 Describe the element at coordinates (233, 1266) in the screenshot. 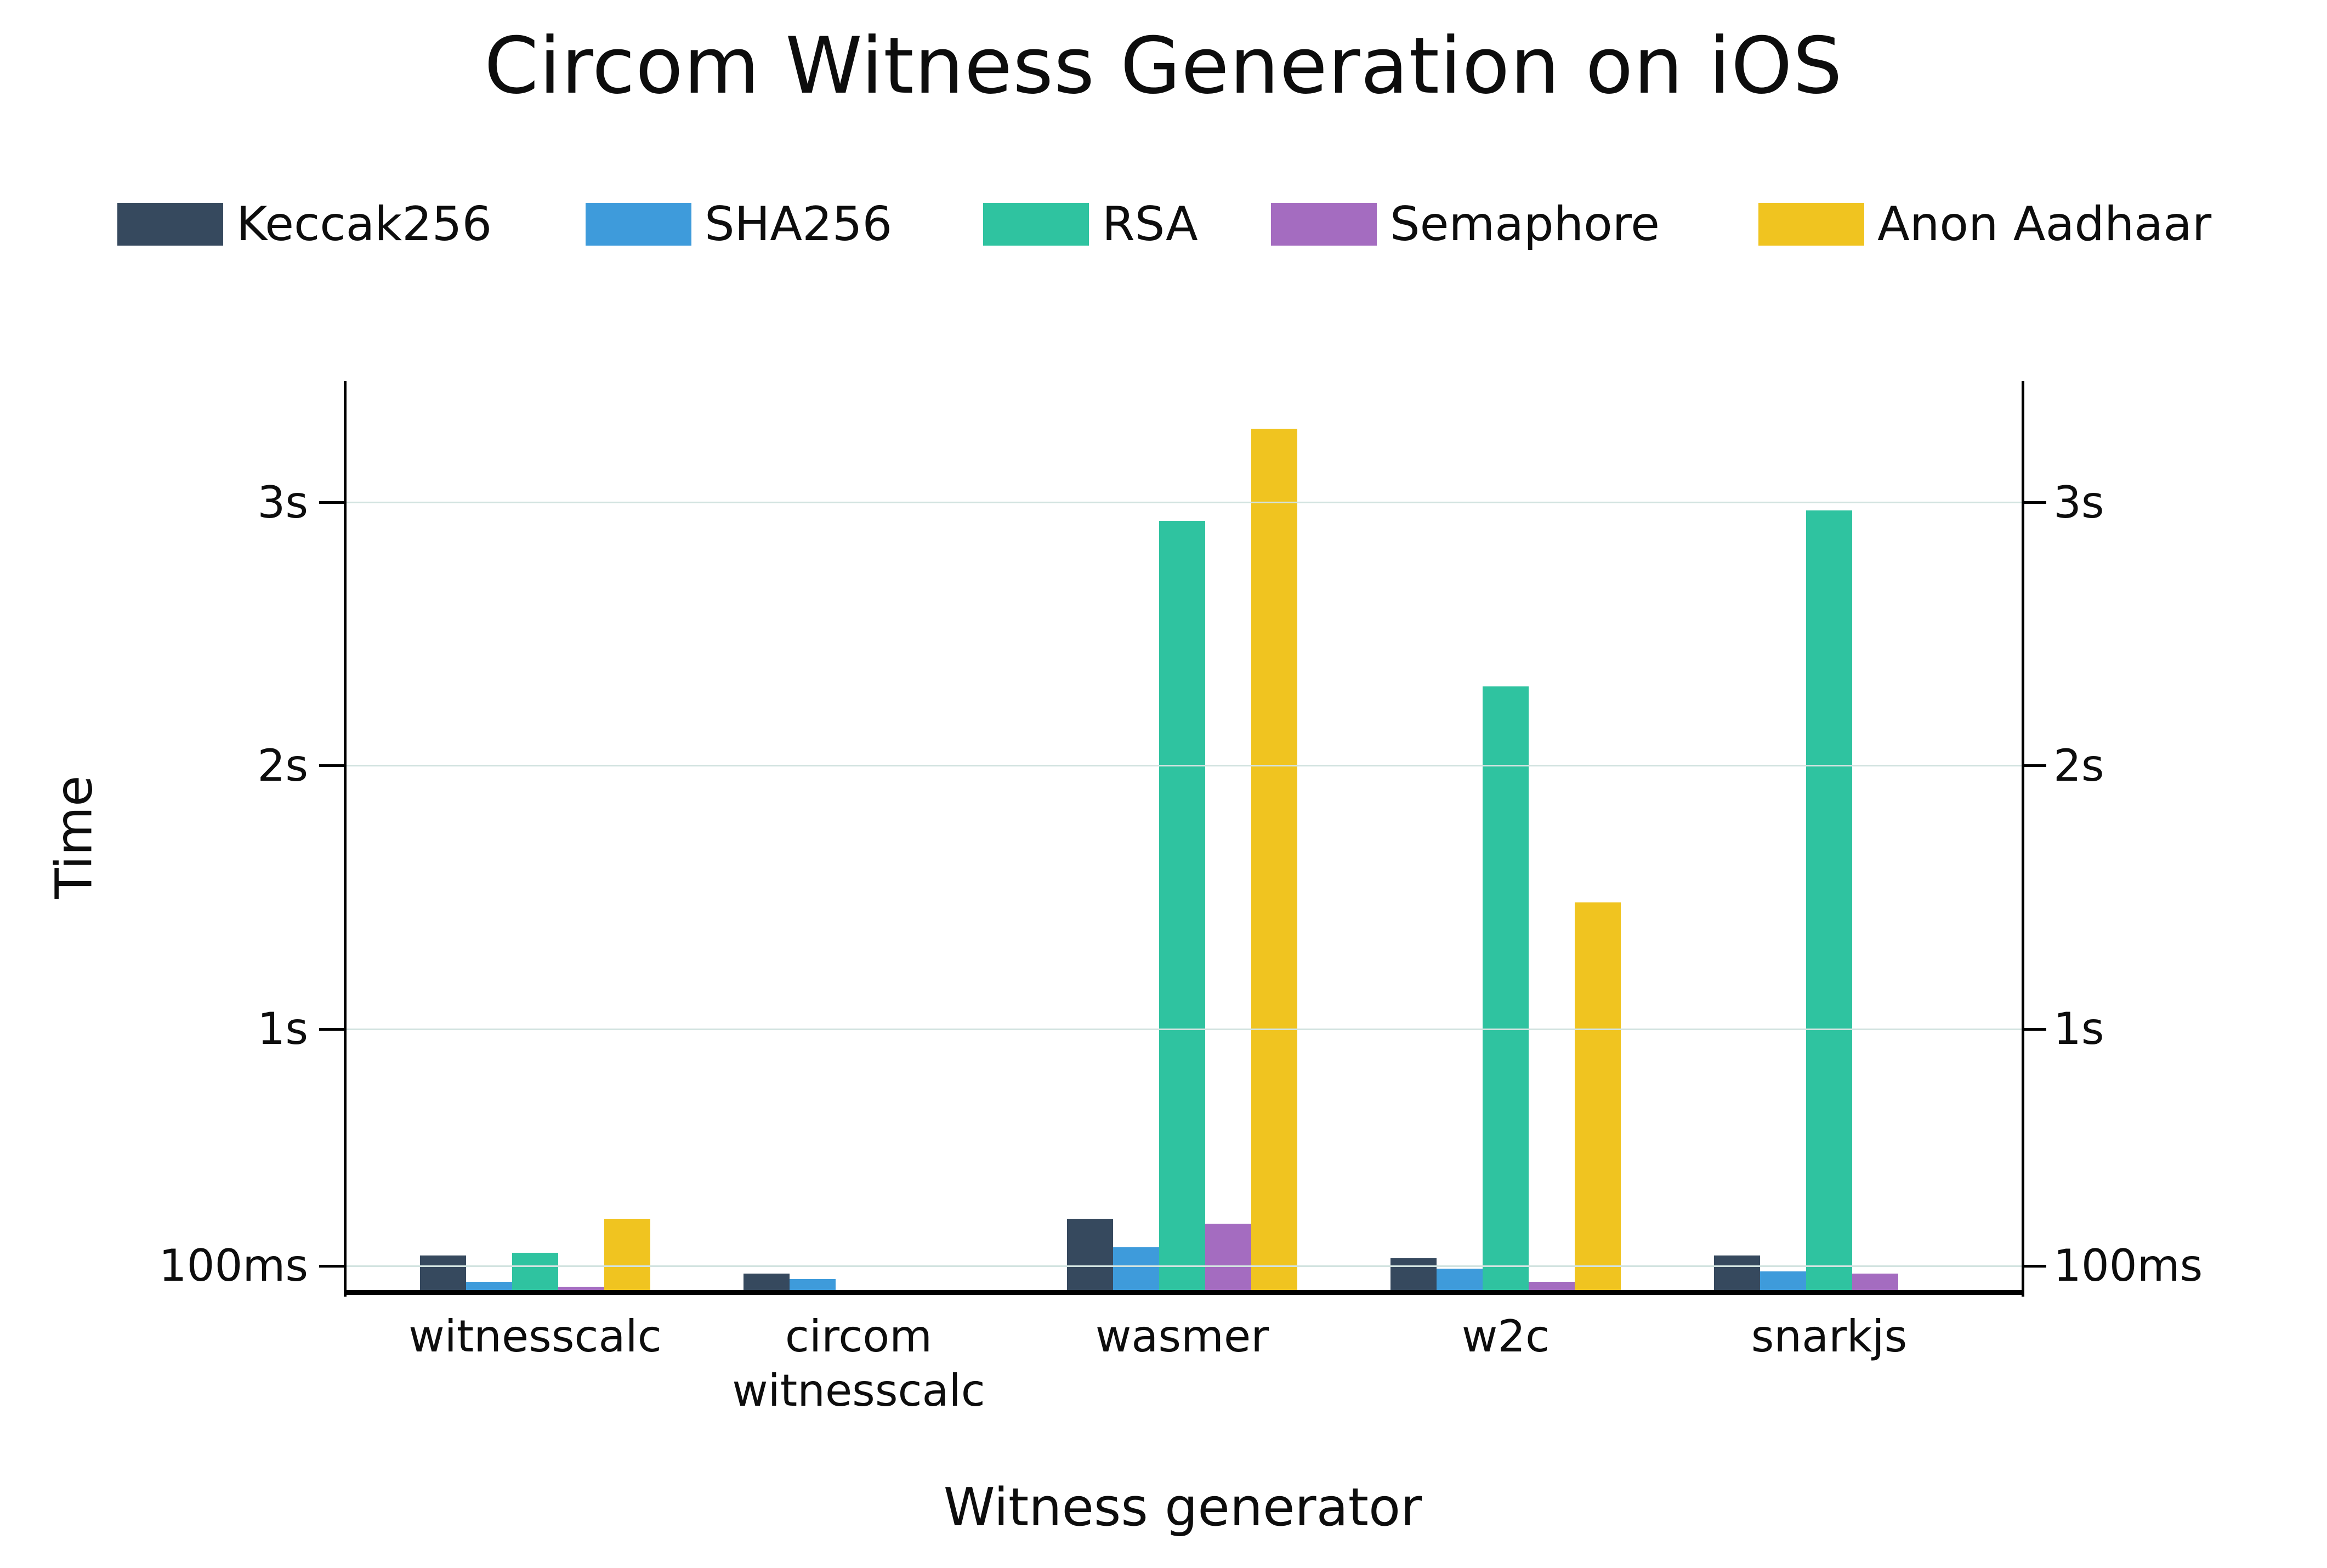

I see `ytick-label-left-100ms: 100ms` at that location.